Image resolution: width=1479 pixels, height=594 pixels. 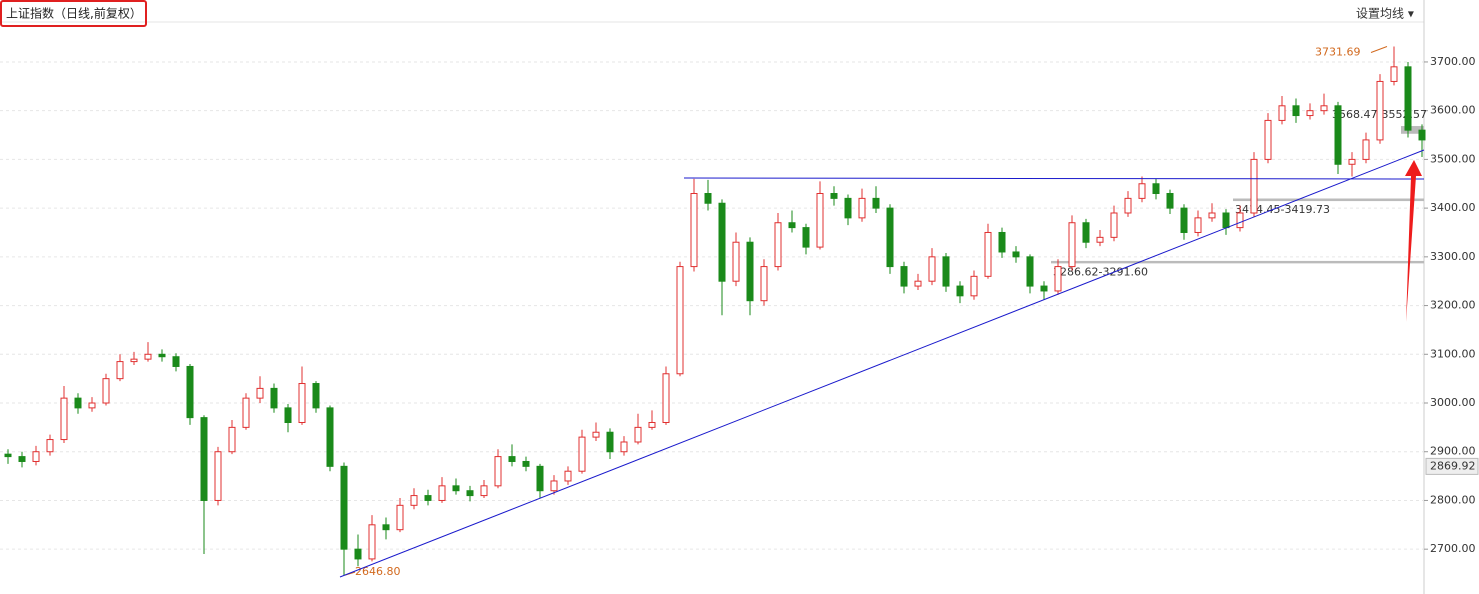 I want to click on resistance-line, so click(x=1054, y=178).